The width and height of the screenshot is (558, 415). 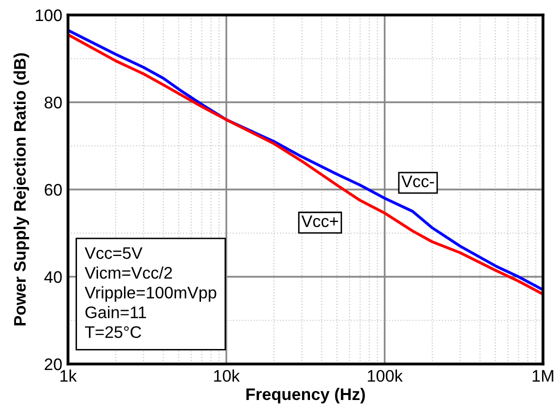 I want to click on y-tick-label: 60, so click(x=53, y=190).